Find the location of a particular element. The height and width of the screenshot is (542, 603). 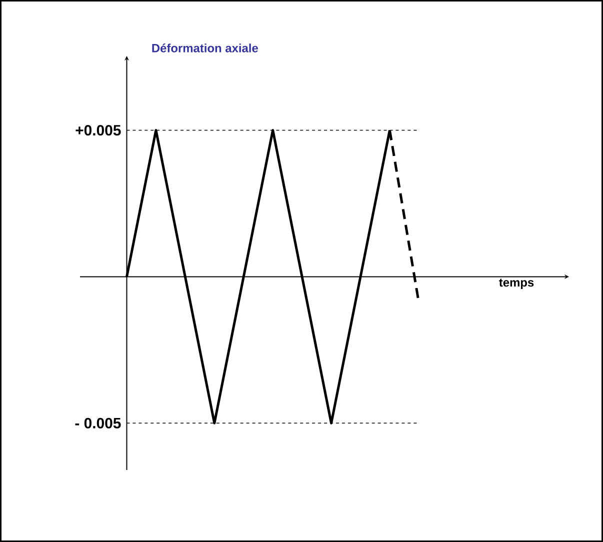

y-axis-title: Déformation axiale is located at coordinates (205, 47).